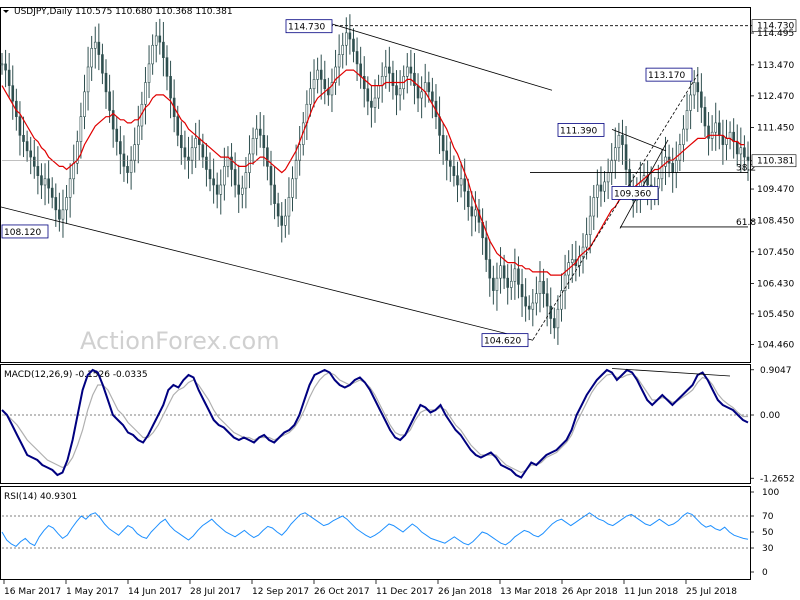 The image size is (800, 600). Describe the element at coordinates (92, 592) in the screenshot. I see `x-tick-label: 1 May 2017` at that location.